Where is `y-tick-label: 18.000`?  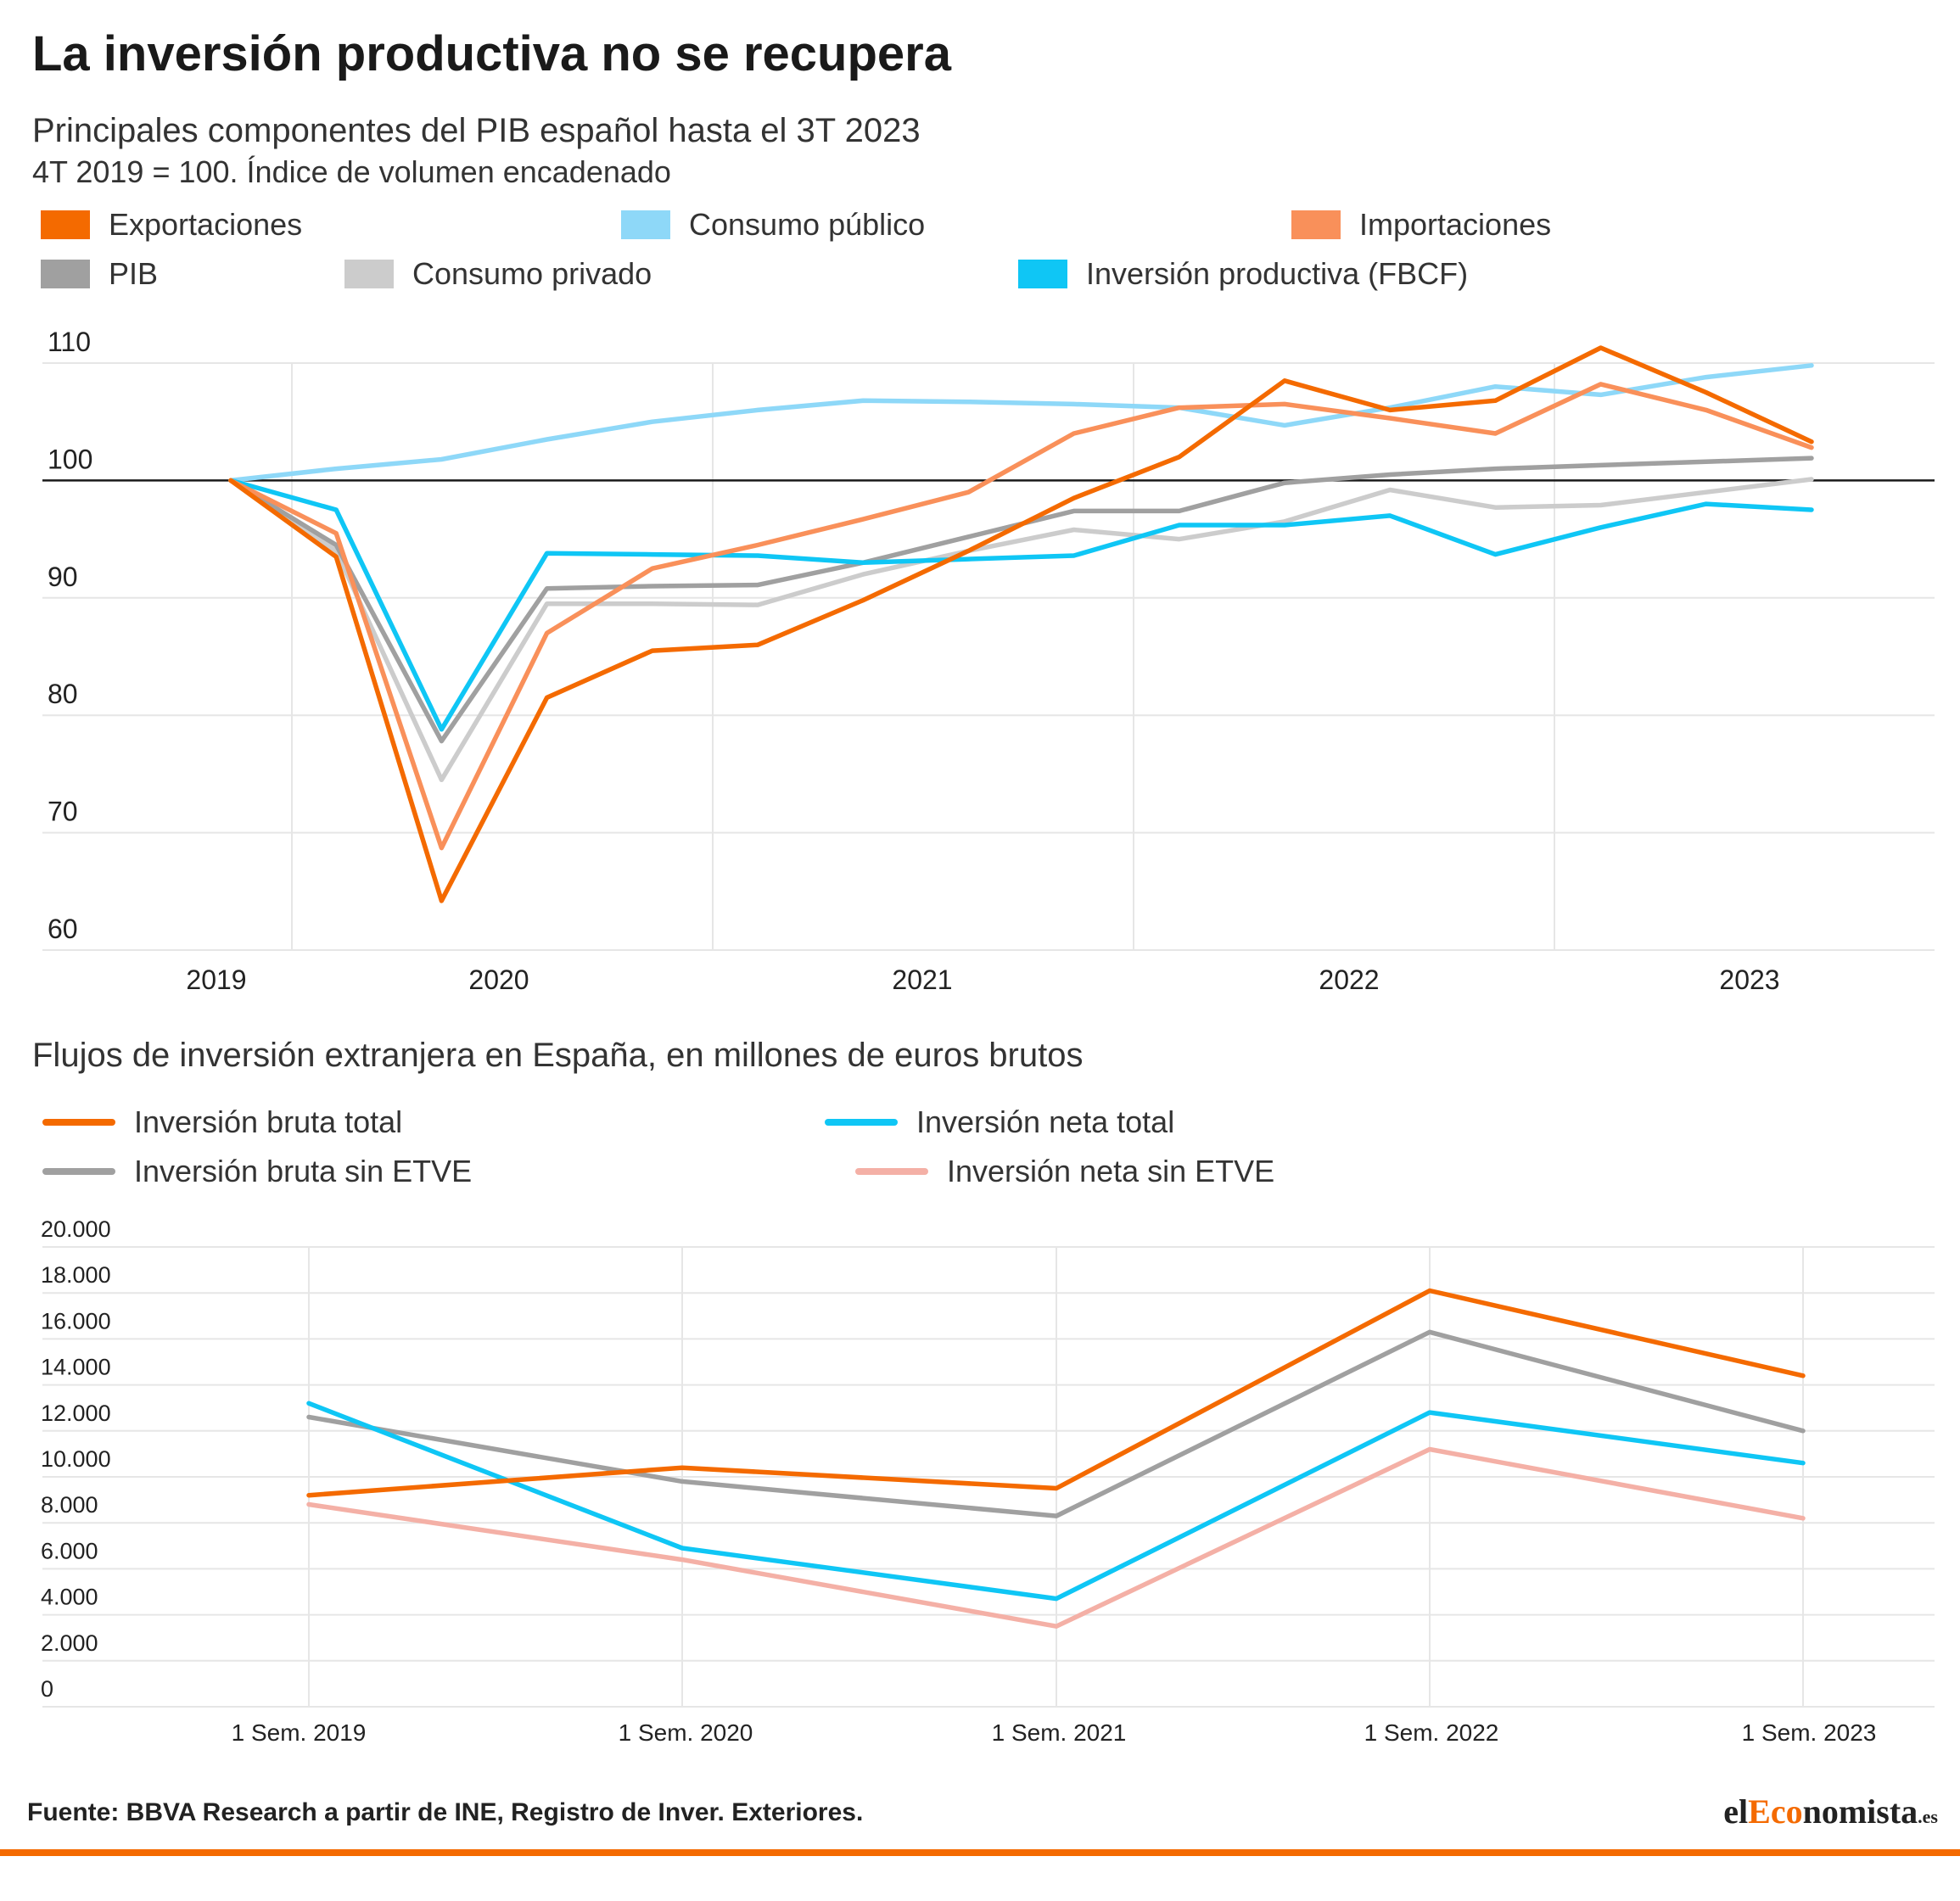
y-tick-label: 18.000 is located at coordinates (76, 1275).